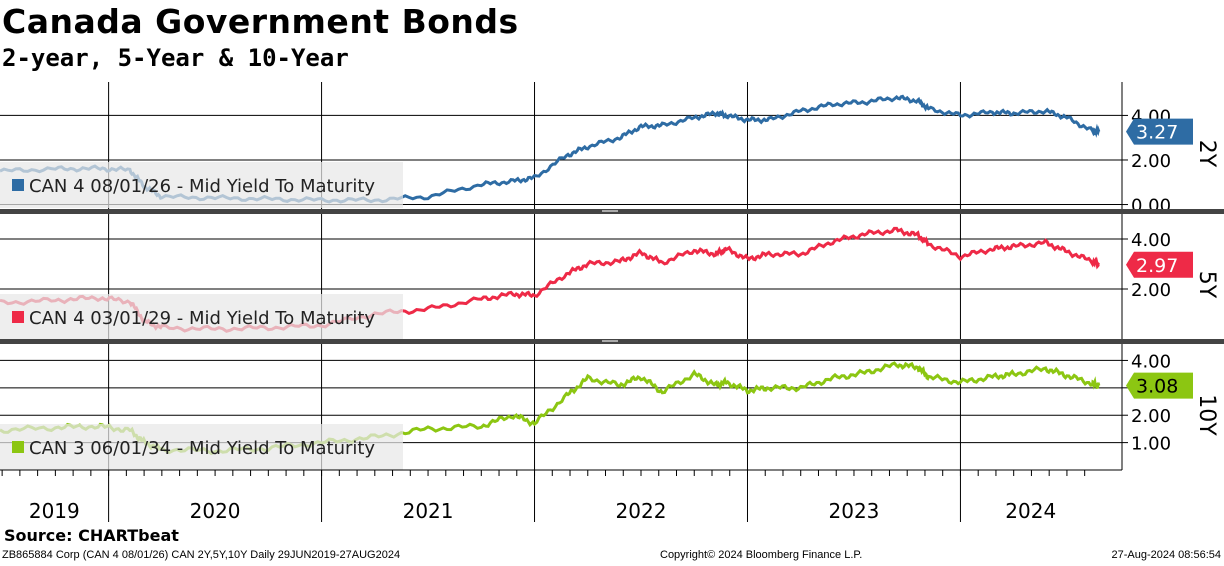 The width and height of the screenshot is (1224, 566). I want to click on x-label-2021: 2021, so click(428, 511).